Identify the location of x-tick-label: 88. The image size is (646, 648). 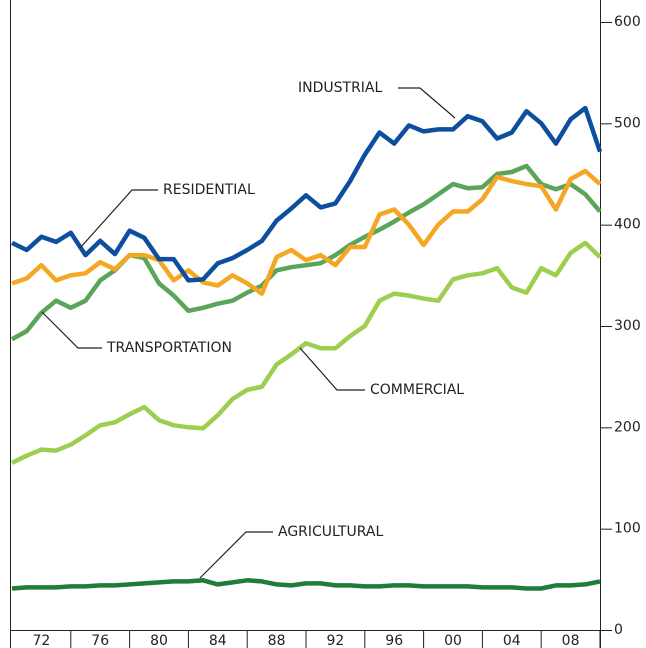
(277, 640).